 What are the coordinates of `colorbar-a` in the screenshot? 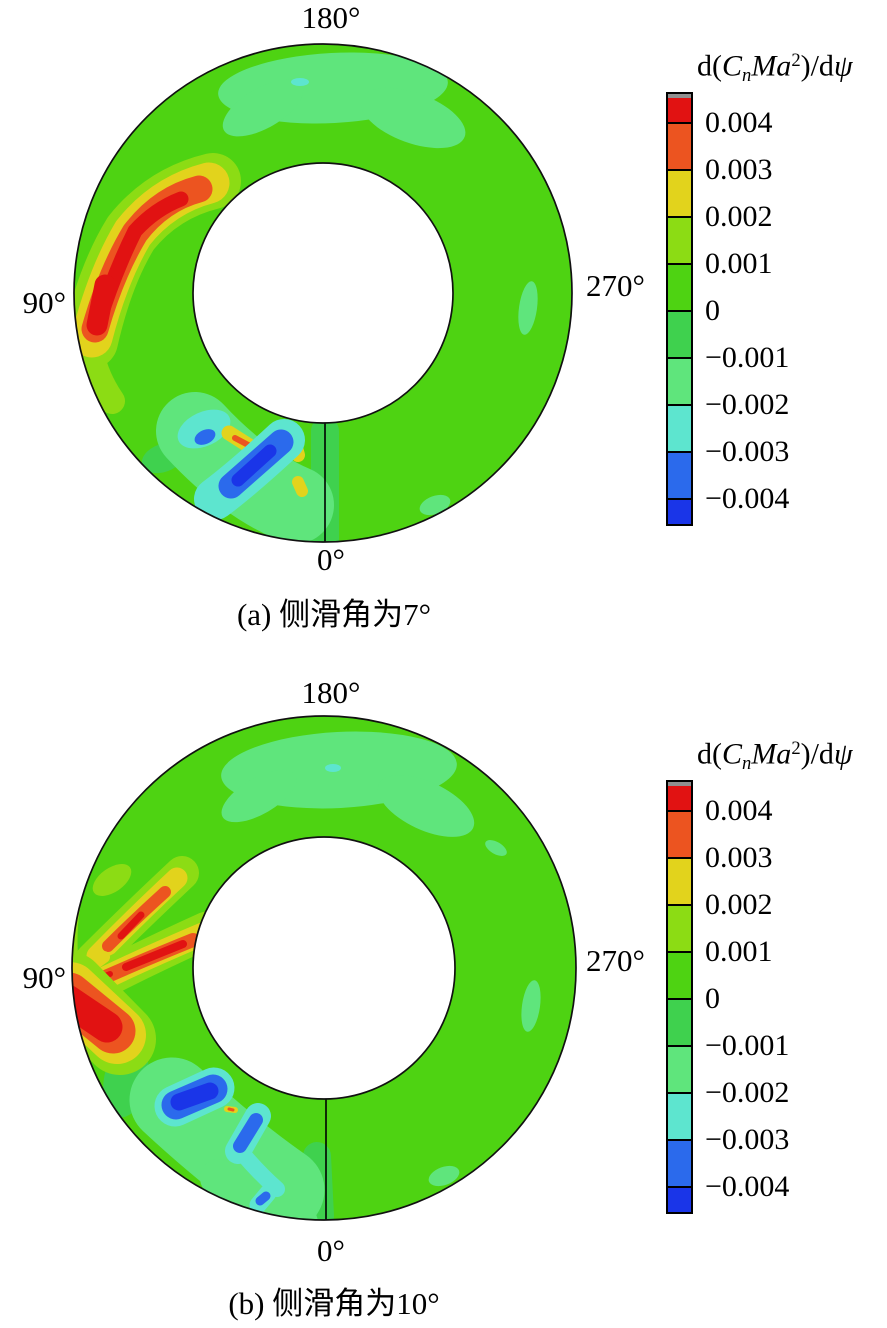 It's located at (679, 309).